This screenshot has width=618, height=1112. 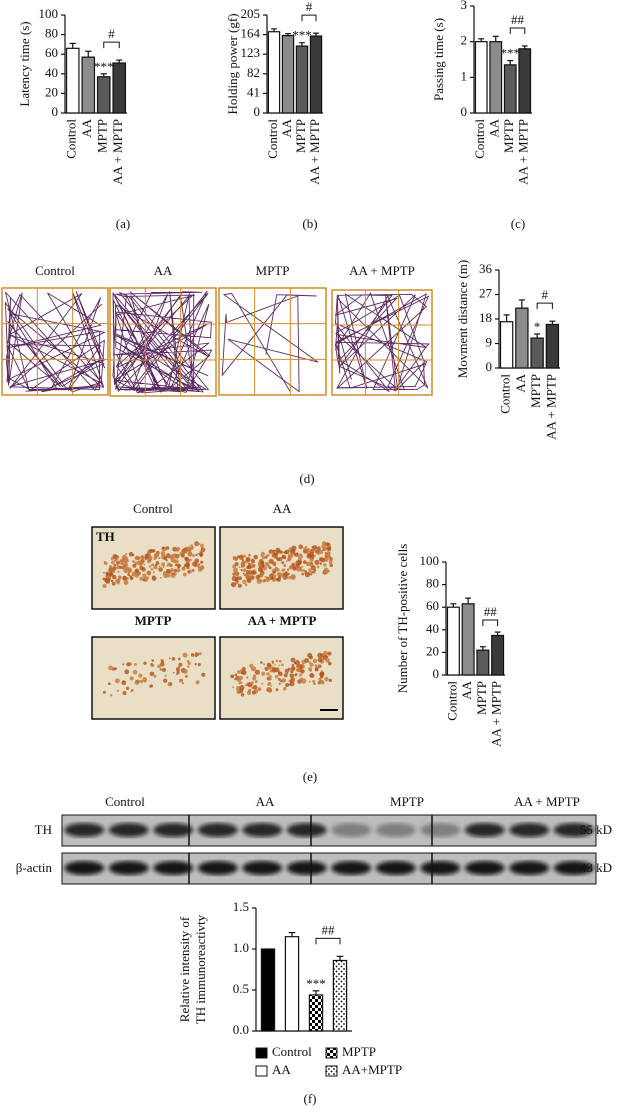 What do you see at coordinates (292, 1051) in the screenshot?
I see `legend-label: Control` at bounding box center [292, 1051].